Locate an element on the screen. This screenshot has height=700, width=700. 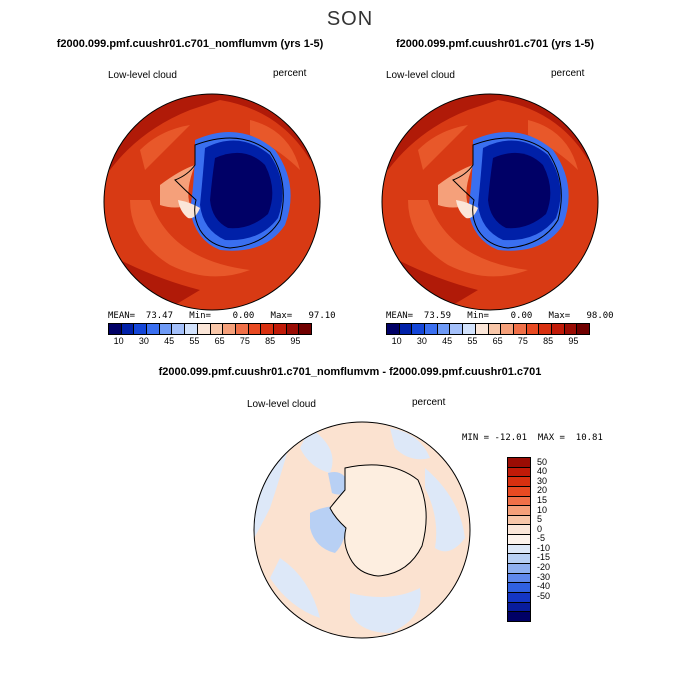
panel-1-stats: MEAN= 73.47 Min= 0.00 Max= 97.10 is located at coordinates (222, 316).